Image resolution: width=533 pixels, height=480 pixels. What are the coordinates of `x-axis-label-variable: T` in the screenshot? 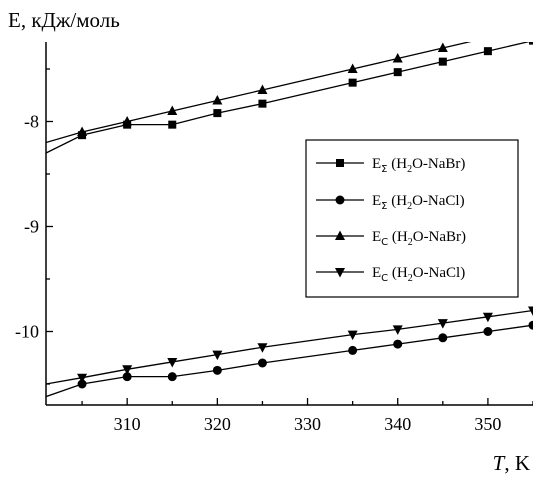 It's located at (499, 463).